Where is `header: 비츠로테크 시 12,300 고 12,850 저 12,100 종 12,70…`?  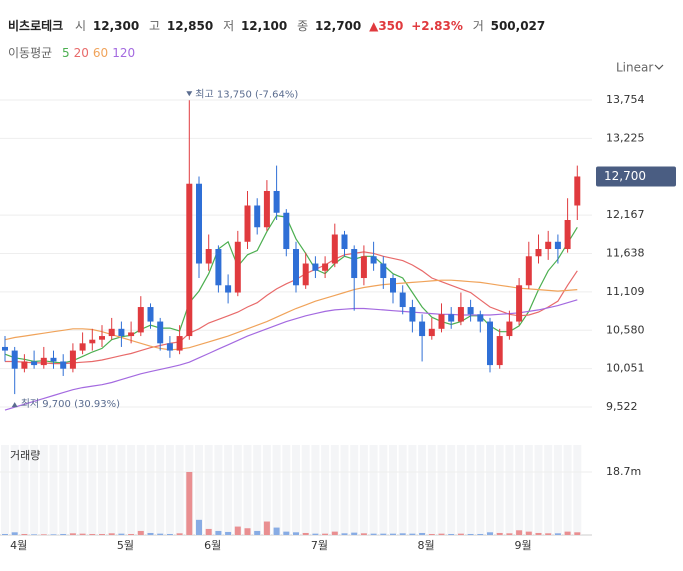 header: 비츠로테크 시 12,300 고 12,850 저 12,100 종 12,70… is located at coordinates (276, 25).